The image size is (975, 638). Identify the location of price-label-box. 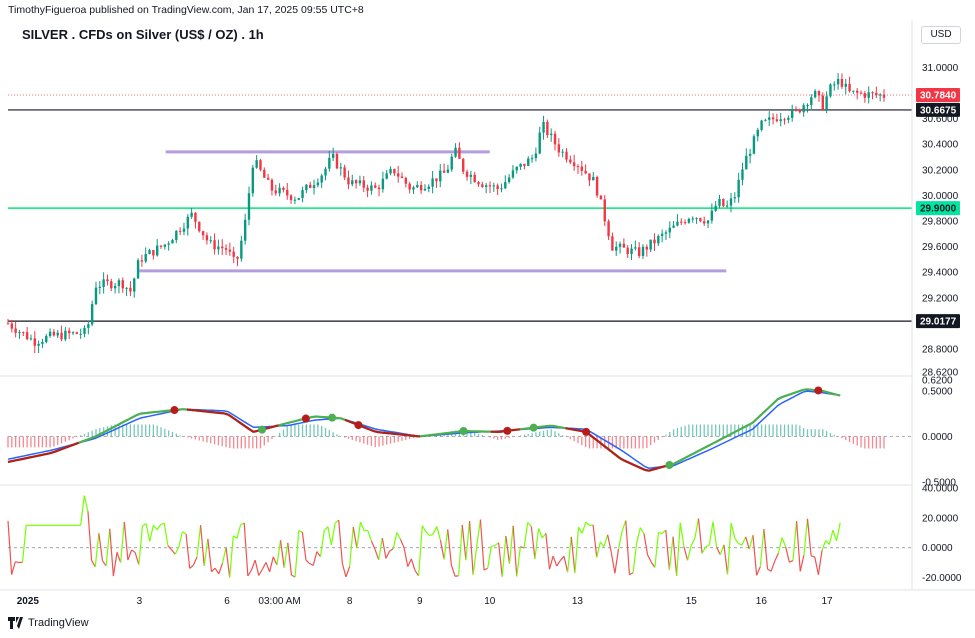
(938, 208).